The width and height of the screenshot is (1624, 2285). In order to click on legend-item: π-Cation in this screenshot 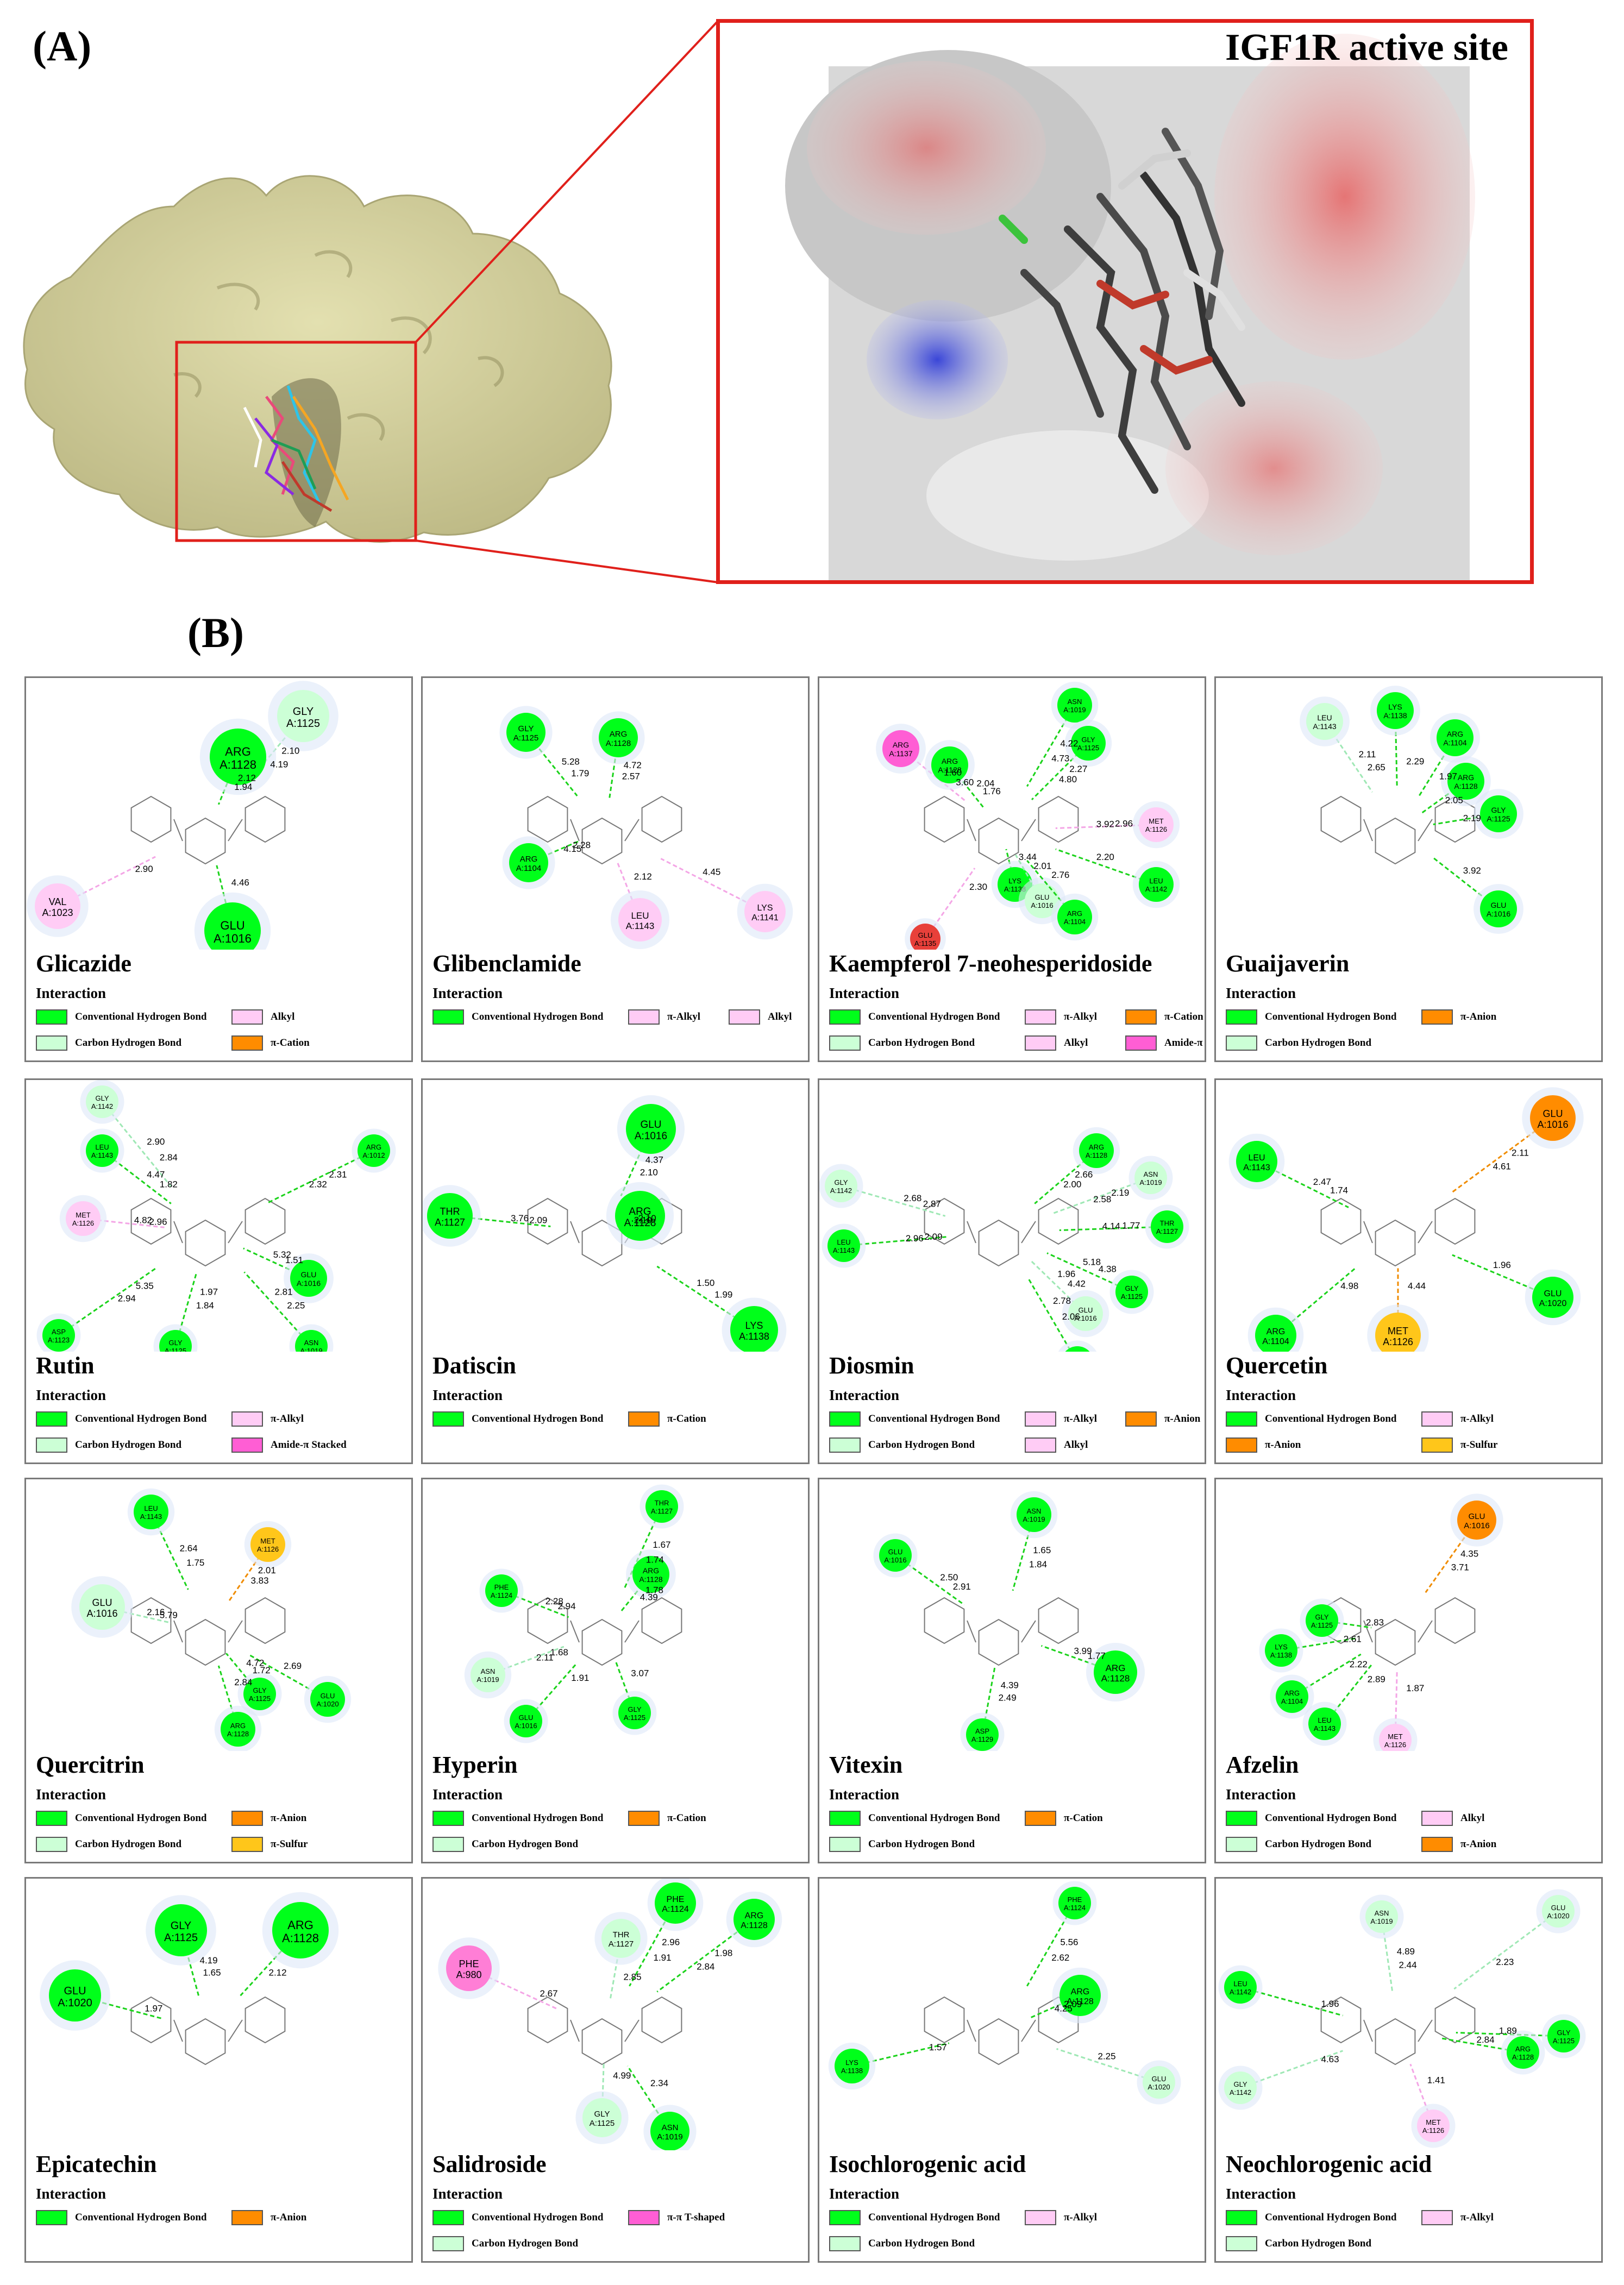, I will do `click(270, 1043)`.